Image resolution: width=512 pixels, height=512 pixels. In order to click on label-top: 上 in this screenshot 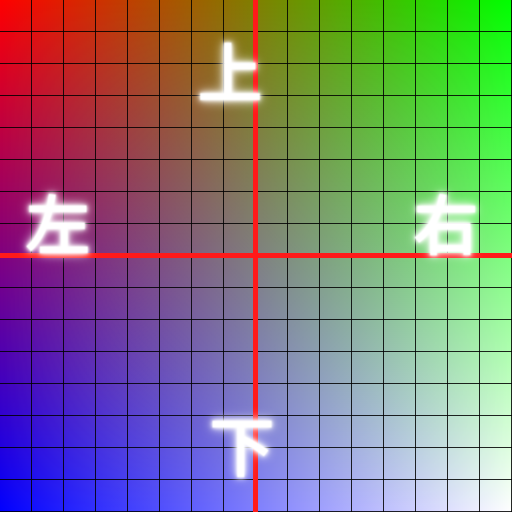, I will do `click(230, 76)`.